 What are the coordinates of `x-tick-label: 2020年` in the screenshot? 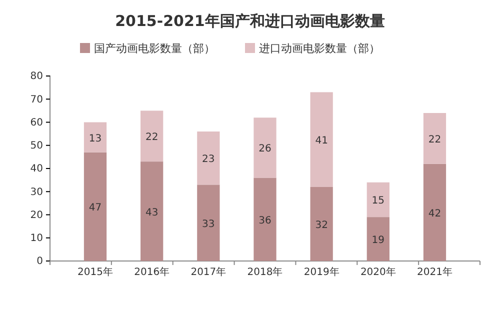 It's located at (378, 272).